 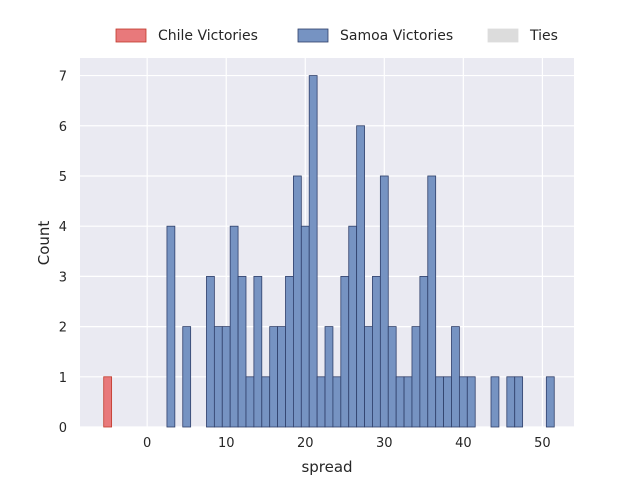 I want to click on y-tick-label: 4, so click(x=63, y=227).